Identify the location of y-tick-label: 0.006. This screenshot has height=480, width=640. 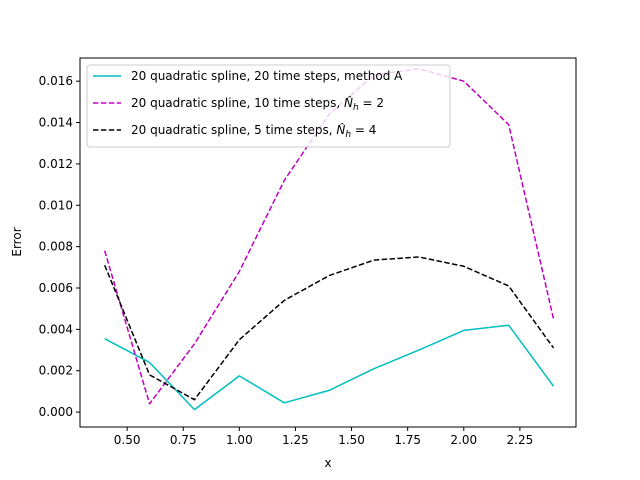
(56, 288).